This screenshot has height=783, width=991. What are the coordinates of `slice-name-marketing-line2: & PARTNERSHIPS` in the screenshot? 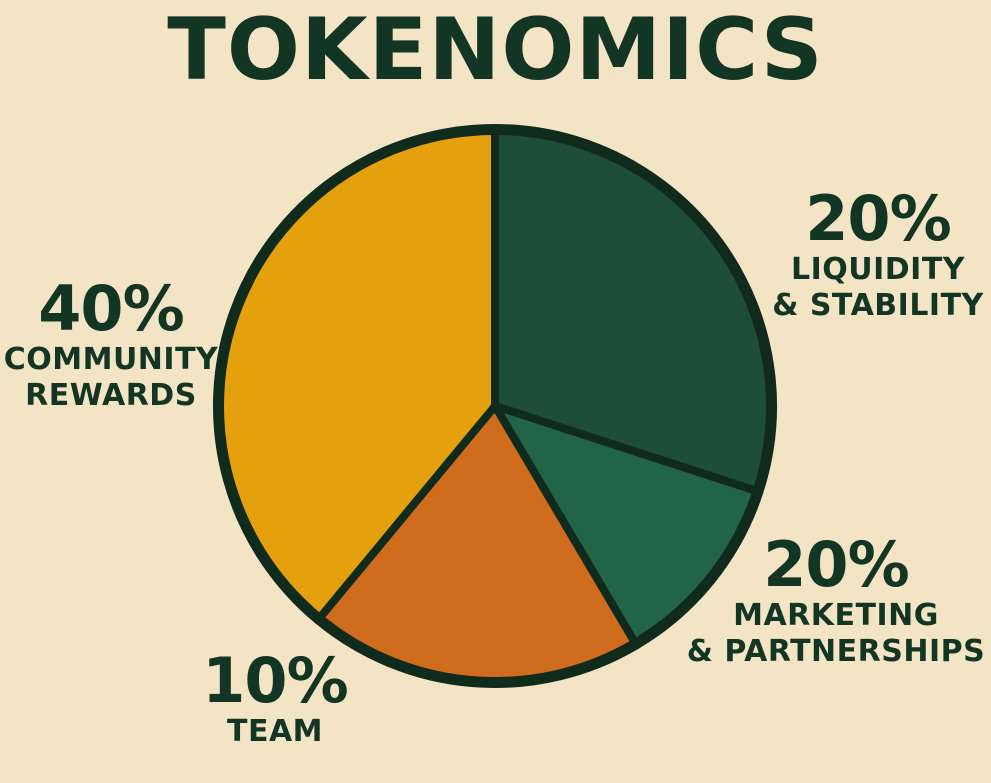 It's located at (836, 651).